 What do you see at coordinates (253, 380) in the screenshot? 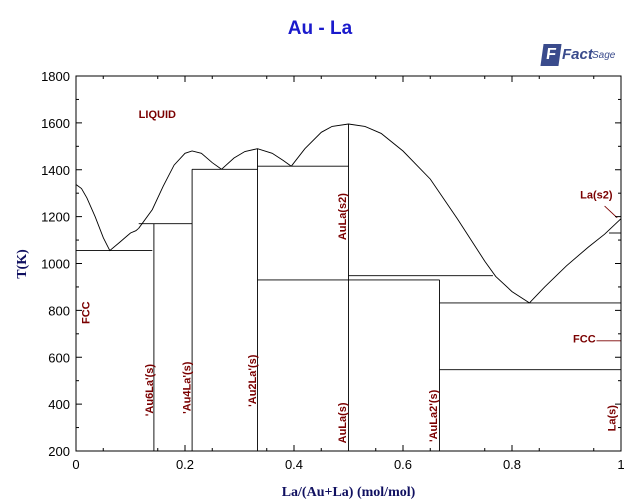
I see `phase-label: 'Au2La'(s)` at bounding box center [253, 380].